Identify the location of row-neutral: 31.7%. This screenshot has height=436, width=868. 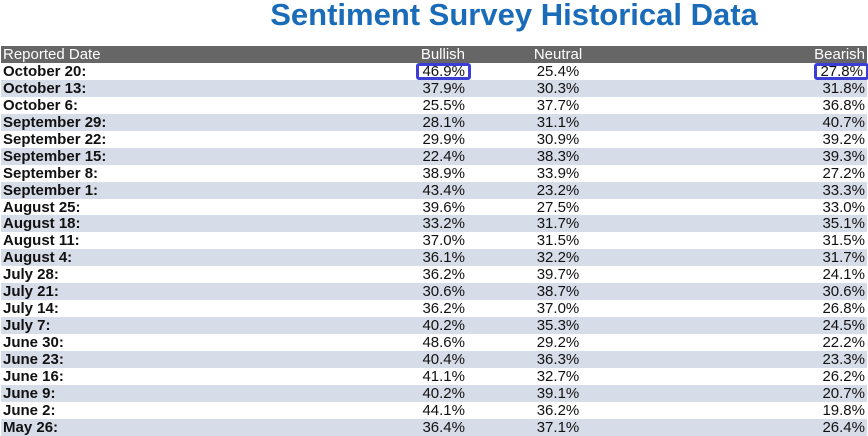
(558, 224).